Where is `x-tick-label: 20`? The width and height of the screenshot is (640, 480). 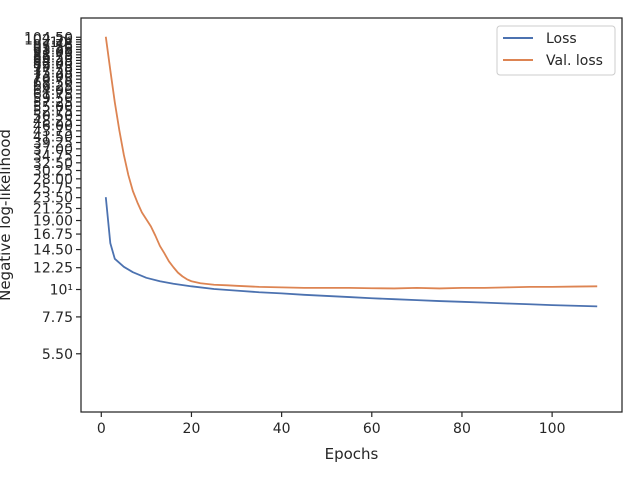
x-tick-label: 20 is located at coordinates (192, 429).